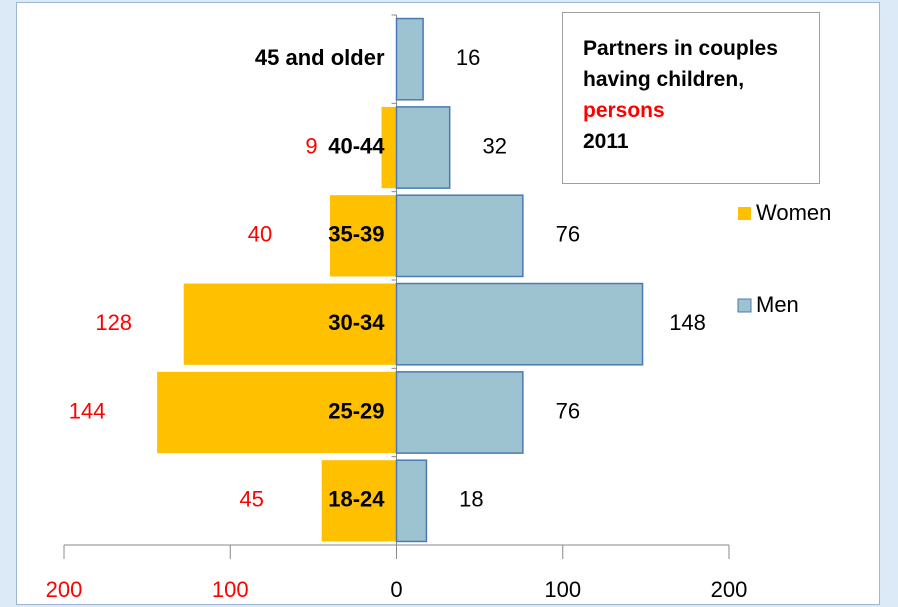  Describe the element at coordinates (494, 145) in the screenshot. I see `value-label: 32` at that location.